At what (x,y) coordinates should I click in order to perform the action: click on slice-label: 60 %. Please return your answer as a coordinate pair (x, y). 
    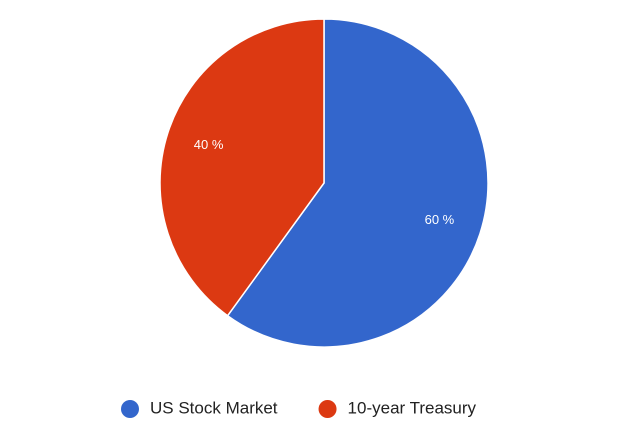
    Looking at the image, I should click on (440, 219).